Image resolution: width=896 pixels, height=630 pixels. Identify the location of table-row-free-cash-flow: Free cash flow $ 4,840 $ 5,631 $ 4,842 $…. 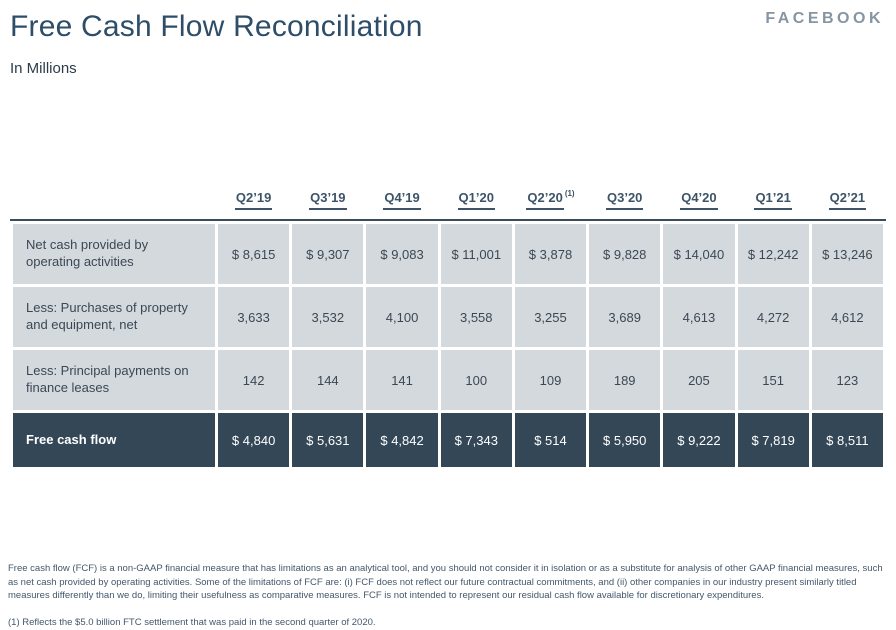
(448, 440).